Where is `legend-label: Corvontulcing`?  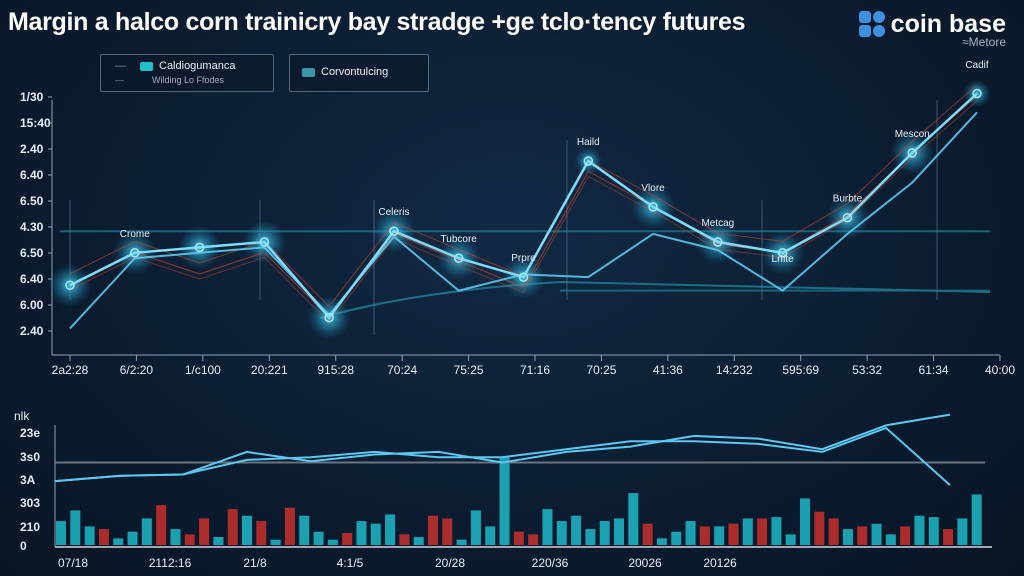 legend-label: Corvontulcing is located at coordinates (355, 72).